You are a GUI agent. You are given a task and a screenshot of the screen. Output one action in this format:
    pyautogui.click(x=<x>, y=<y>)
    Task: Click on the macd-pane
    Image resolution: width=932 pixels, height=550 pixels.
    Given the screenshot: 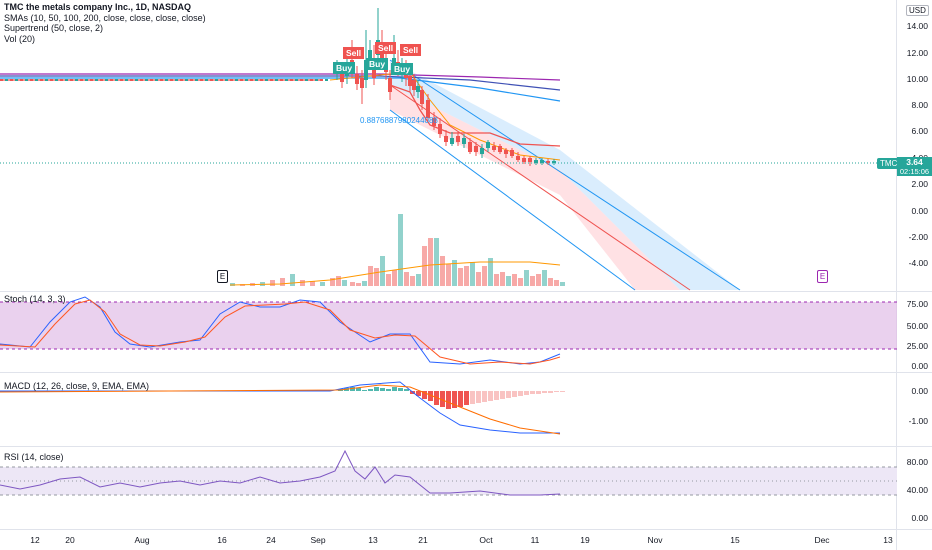 What is the action you would take?
    pyautogui.click(x=448, y=409)
    